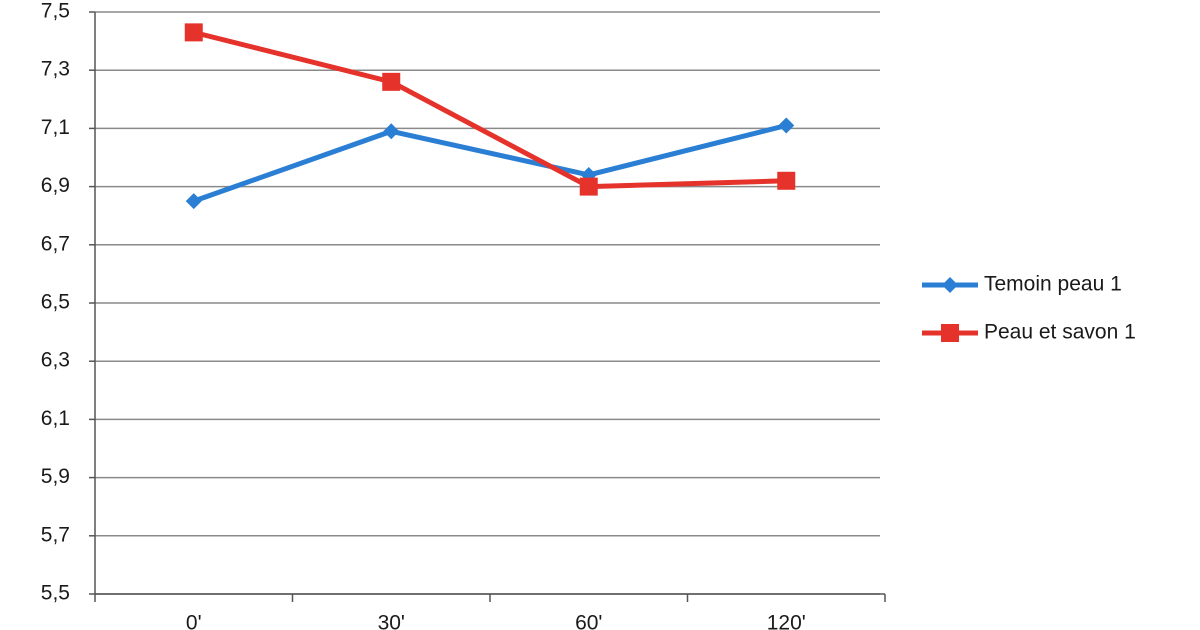 The height and width of the screenshot is (630, 1200). What do you see at coordinates (194, 621) in the screenshot?
I see `x-tick-label: 0'` at bounding box center [194, 621].